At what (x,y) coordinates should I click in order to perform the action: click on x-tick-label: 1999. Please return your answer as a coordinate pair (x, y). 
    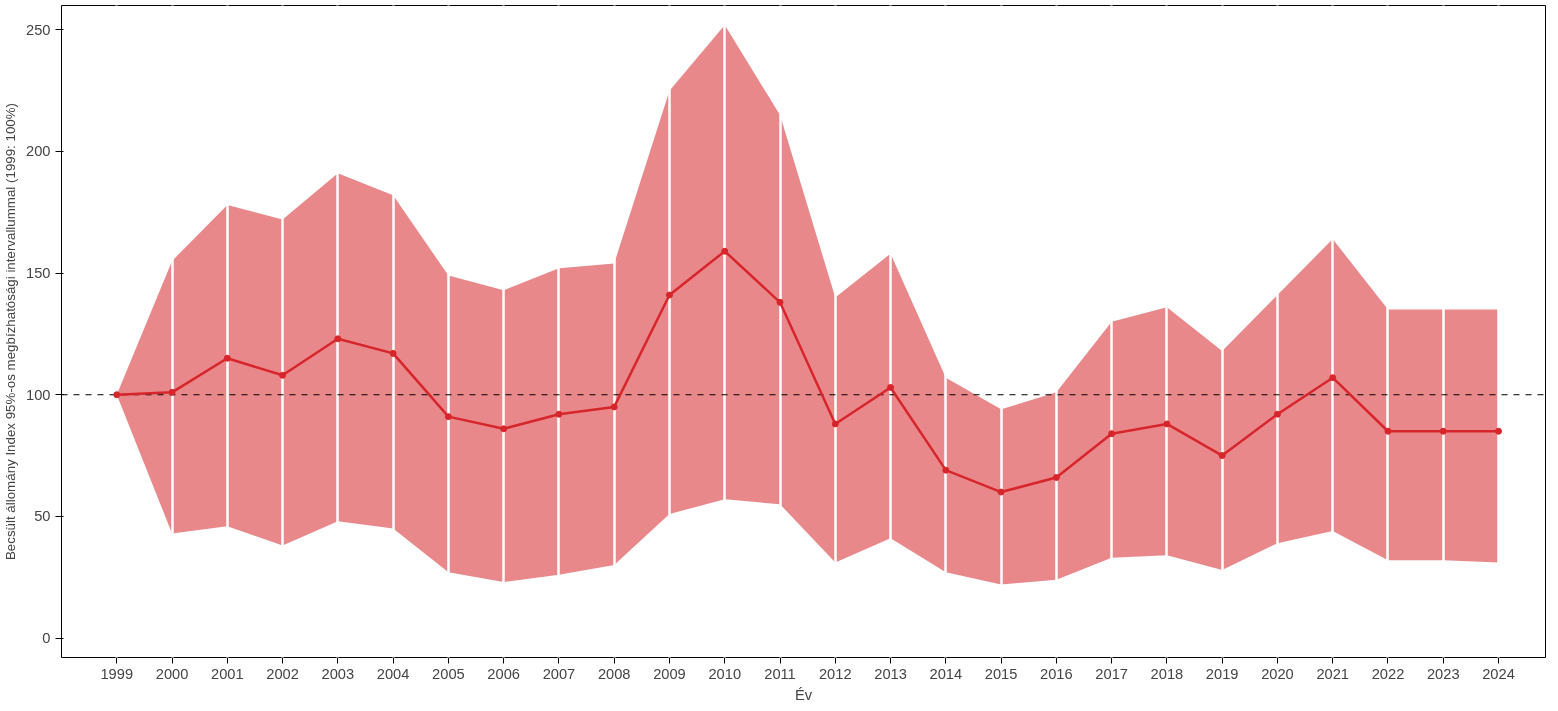
    Looking at the image, I should click on (117, 673).